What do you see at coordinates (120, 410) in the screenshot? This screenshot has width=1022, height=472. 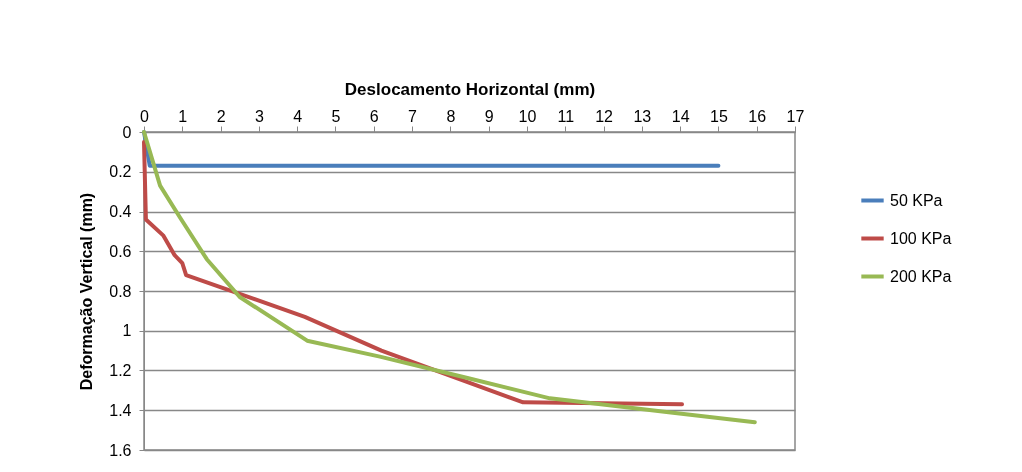 I see `y-tick-label: 1.4` at bounding box center [120, 410].